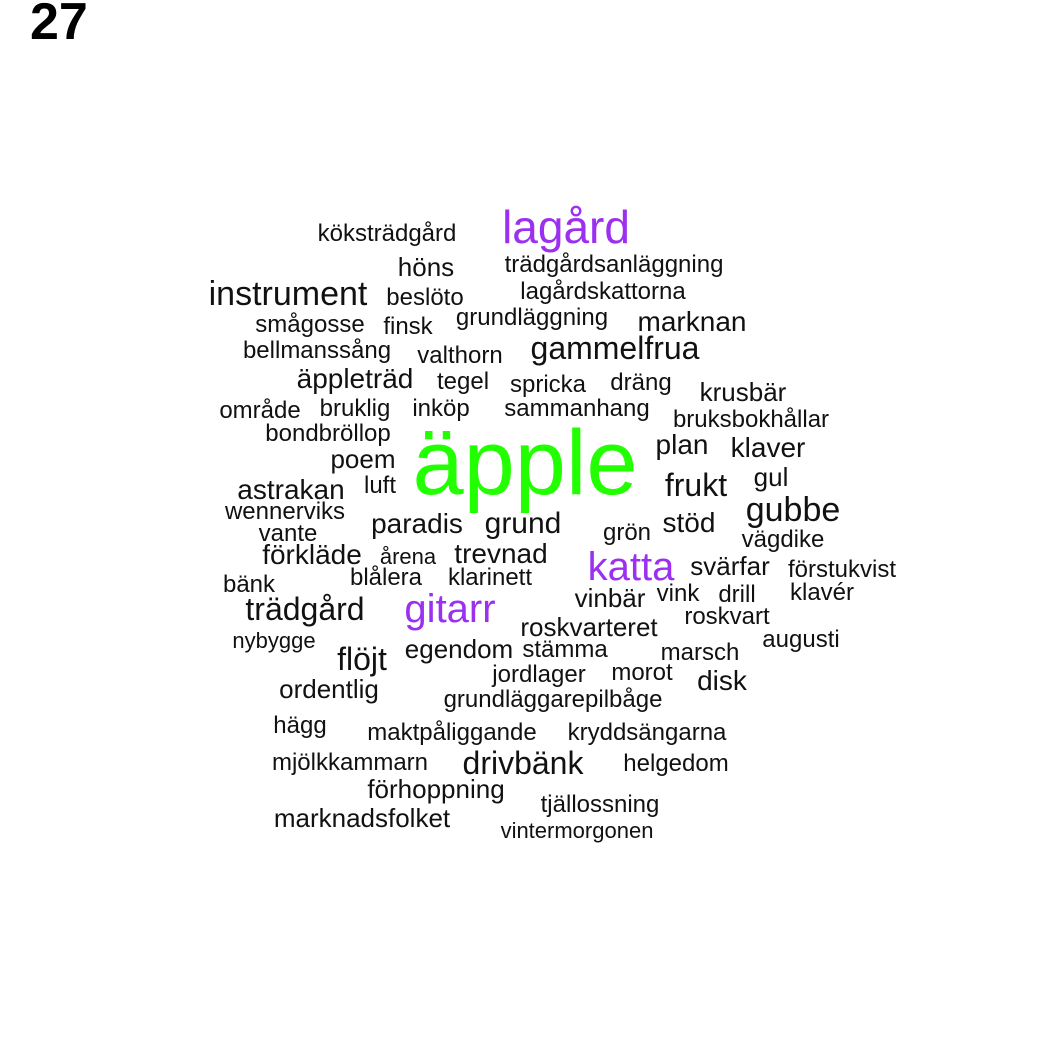 The height and width of the screenshot is (1050, 1050). What do you see at coordinates (737, 594) in the screenshot?
I see `word-60: drill` at bounding box center [737, 594].